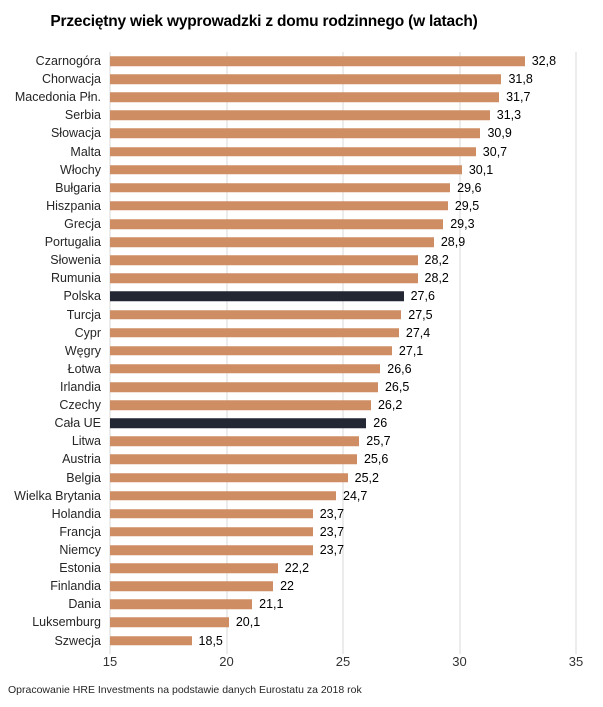  What do you see at coordinates (68, 61) in the screenshot?
I see `category-label: Czarnogóra` at bounding box center [68, 61].